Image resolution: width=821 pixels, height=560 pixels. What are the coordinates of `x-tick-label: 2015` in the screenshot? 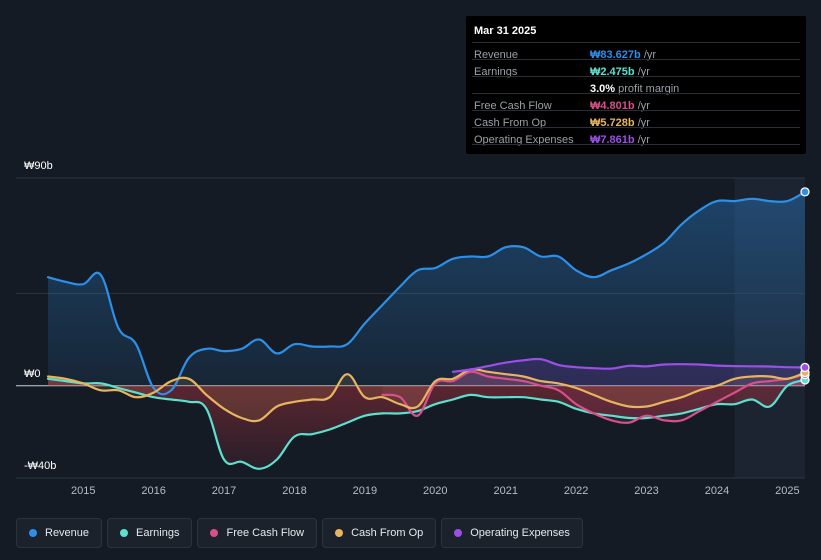 It's located at (83, 491).